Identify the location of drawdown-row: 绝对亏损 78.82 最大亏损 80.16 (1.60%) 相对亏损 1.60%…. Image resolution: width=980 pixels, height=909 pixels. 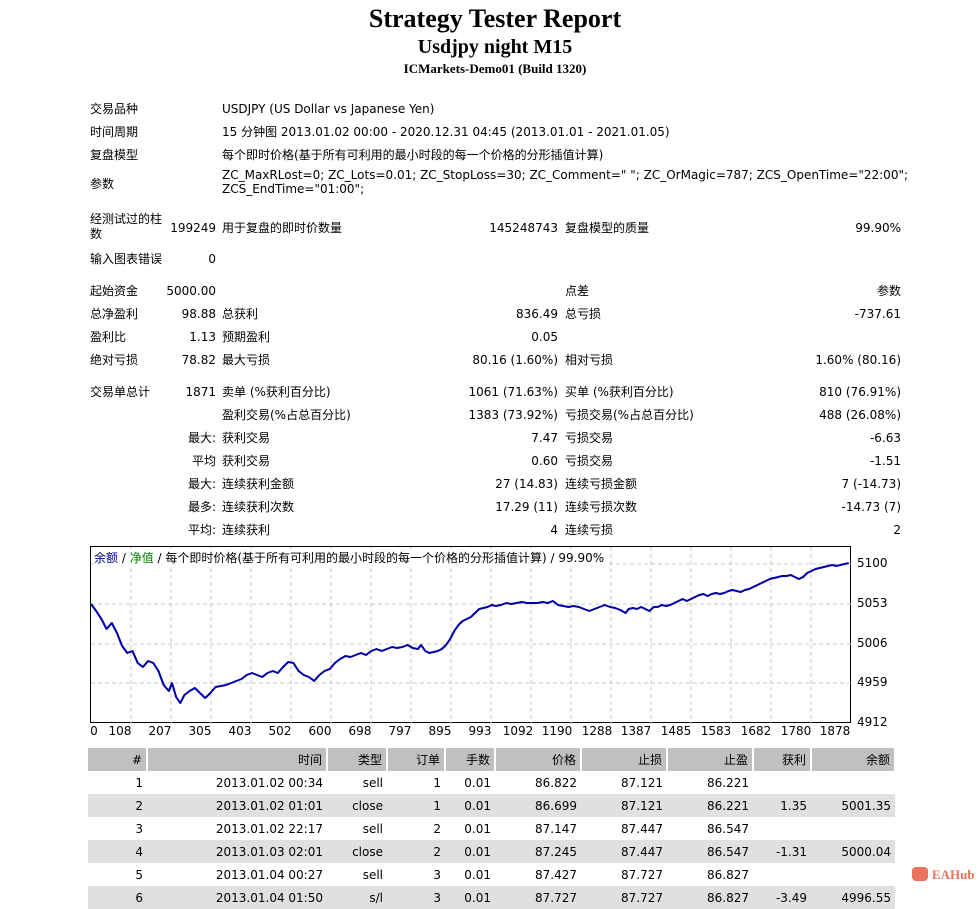
(496, 360).